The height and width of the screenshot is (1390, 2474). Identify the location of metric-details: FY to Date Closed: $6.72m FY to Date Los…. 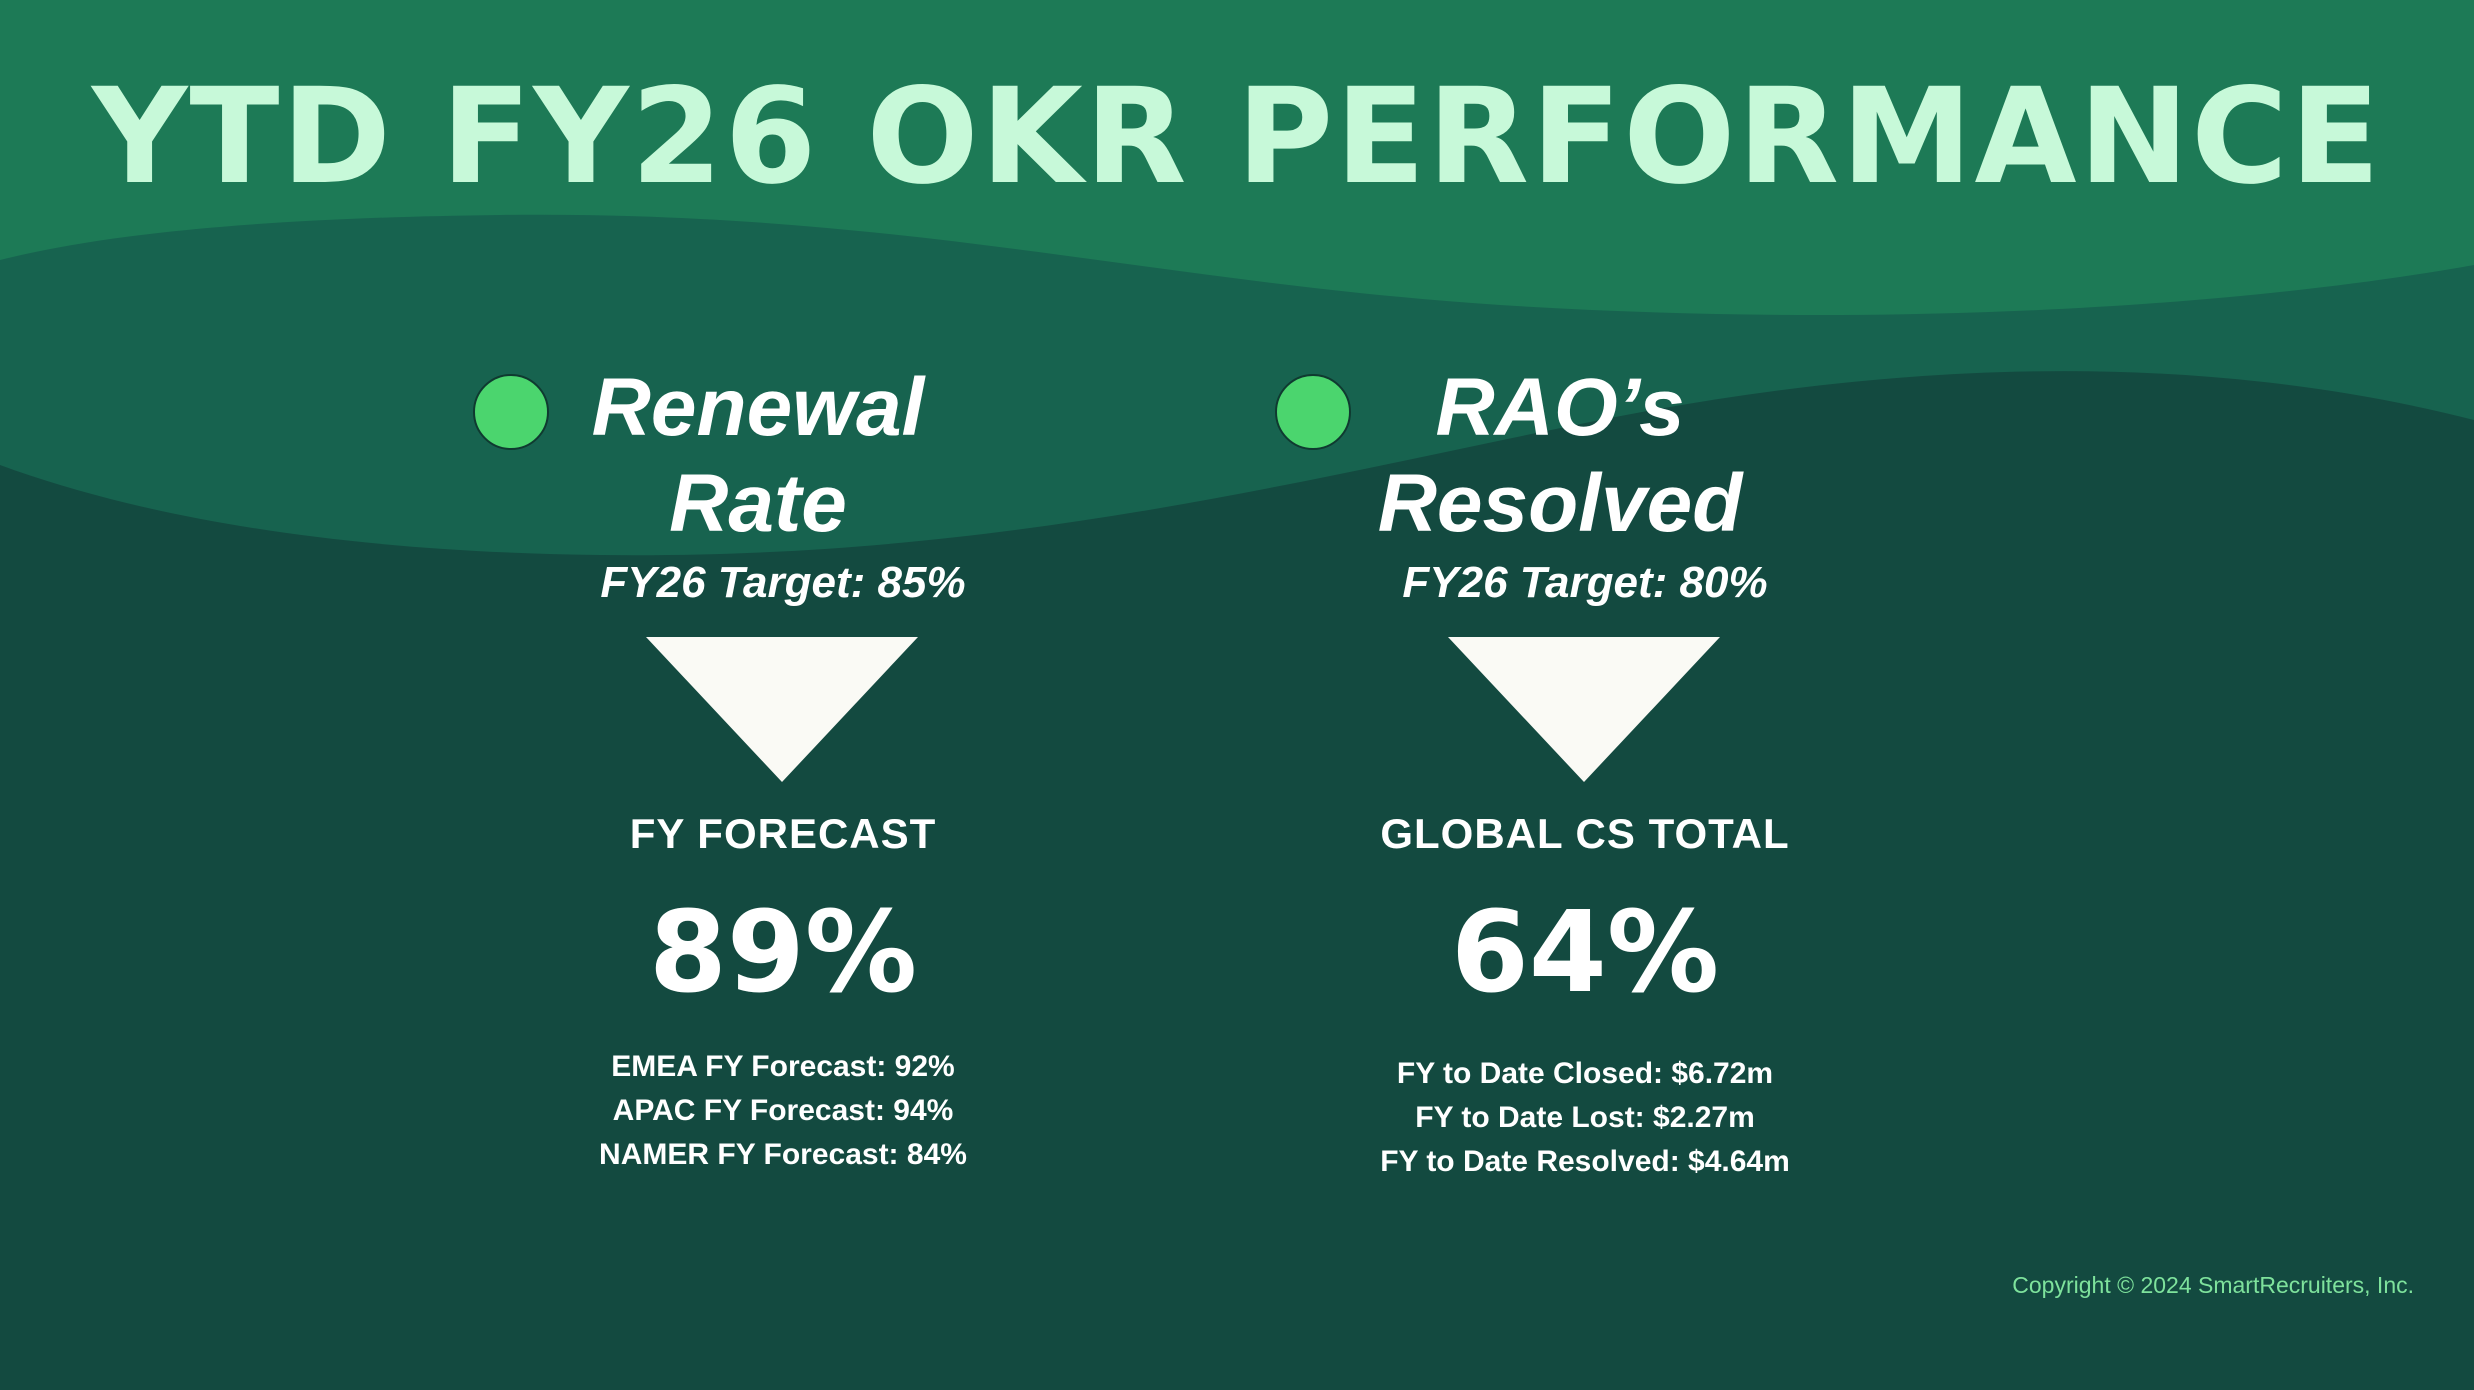
(1585, 1118).